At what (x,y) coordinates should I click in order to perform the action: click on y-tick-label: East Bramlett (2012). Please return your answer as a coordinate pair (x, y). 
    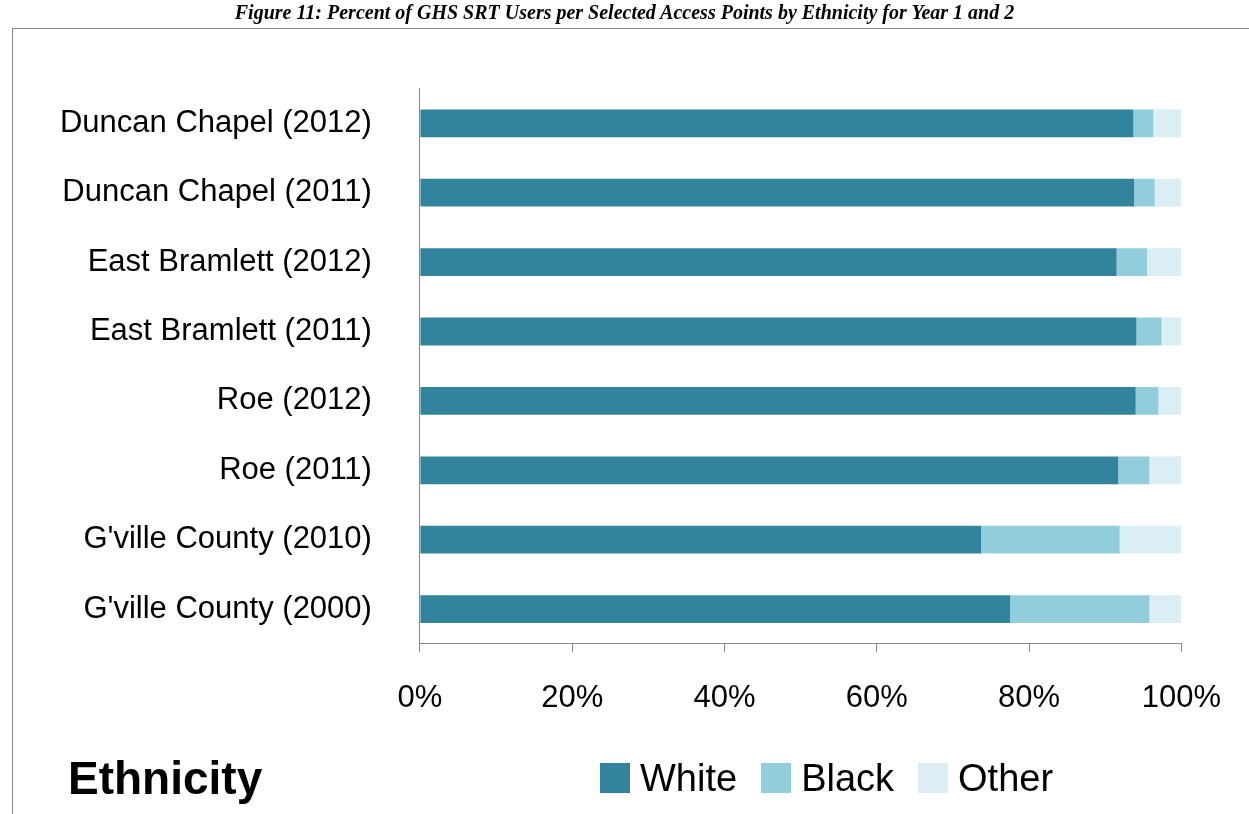
    Looking at the image, I should click on (229, 260).